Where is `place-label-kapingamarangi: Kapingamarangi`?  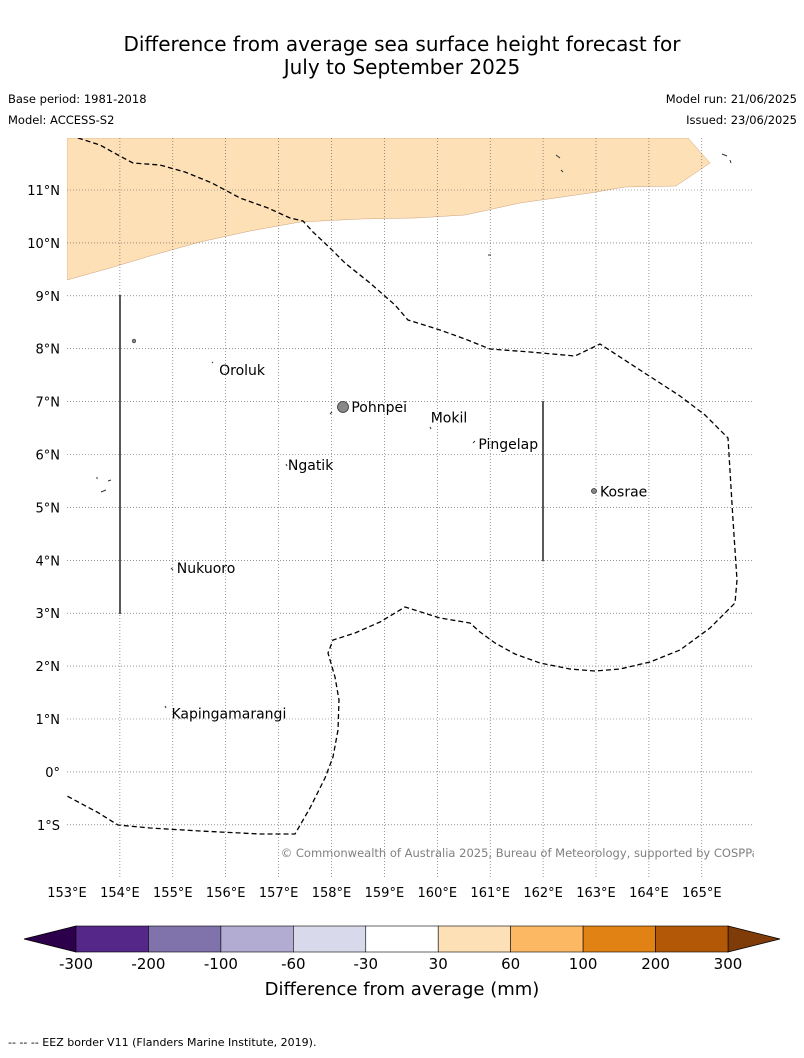
place-label-kapingamarangi: Kapingamarangi is located at coordinates (229, 715).